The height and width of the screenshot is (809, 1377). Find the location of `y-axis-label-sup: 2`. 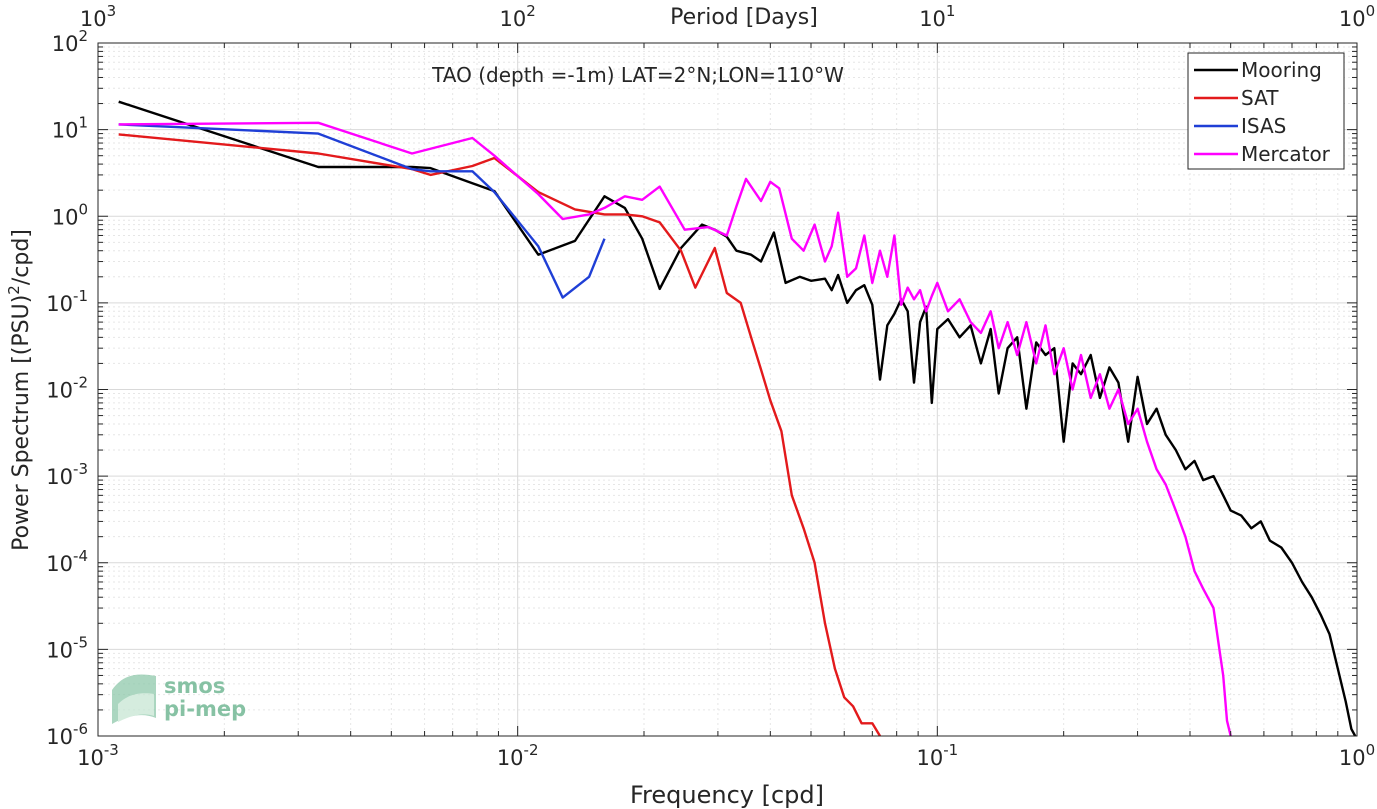

y-axis-label-sup: 2 is located at coordinates (14, 290).